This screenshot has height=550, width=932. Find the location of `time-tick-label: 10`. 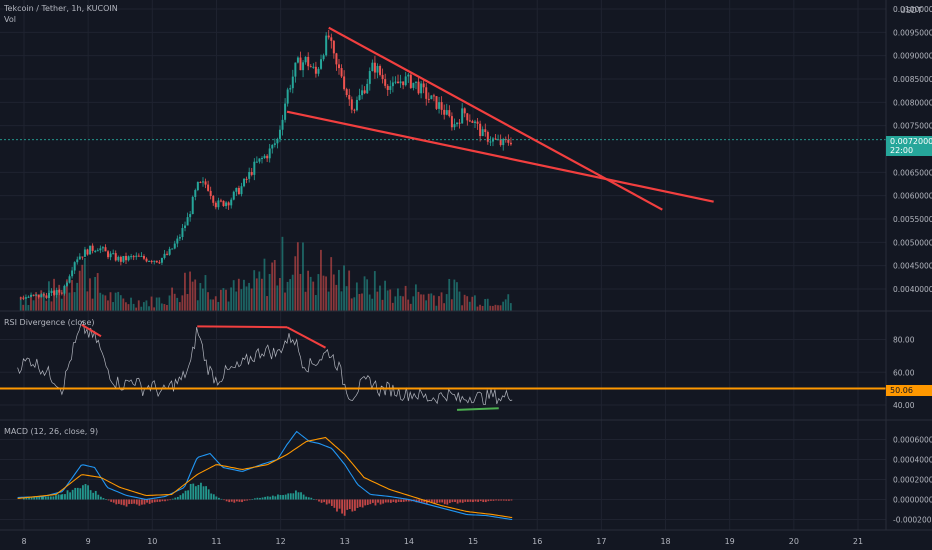

time-tick-label: 10 is located at coordinates (152, 541).